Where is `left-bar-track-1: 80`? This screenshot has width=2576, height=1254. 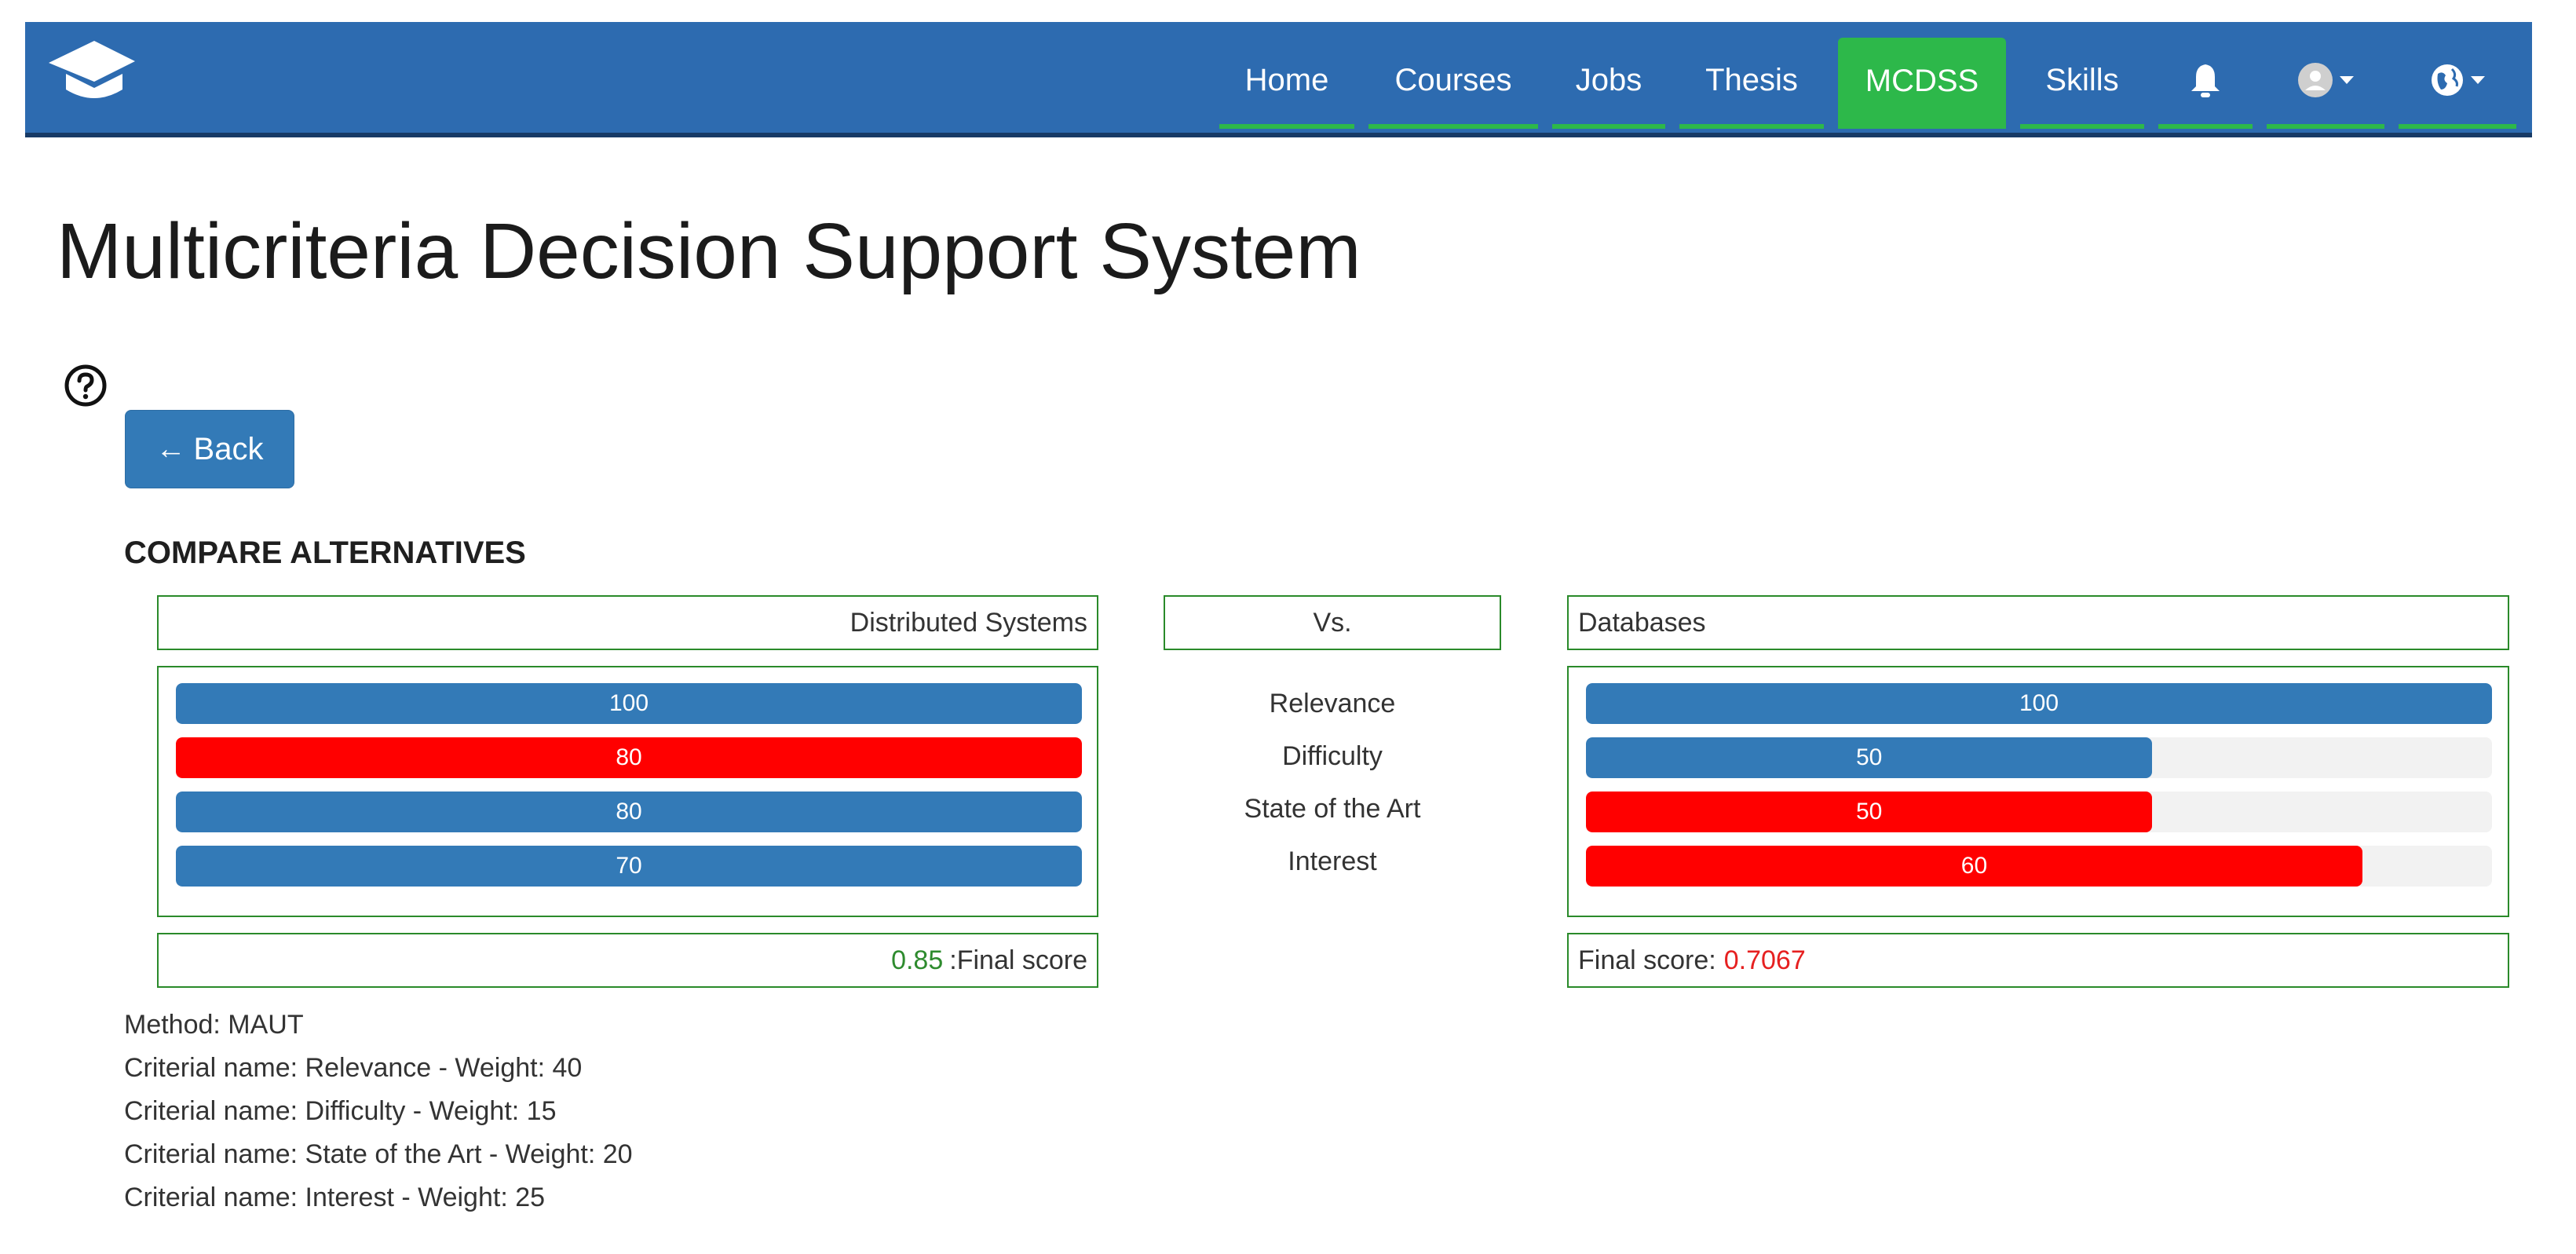 left-bar-track-1: 80 is located at coordinates (629, 757).